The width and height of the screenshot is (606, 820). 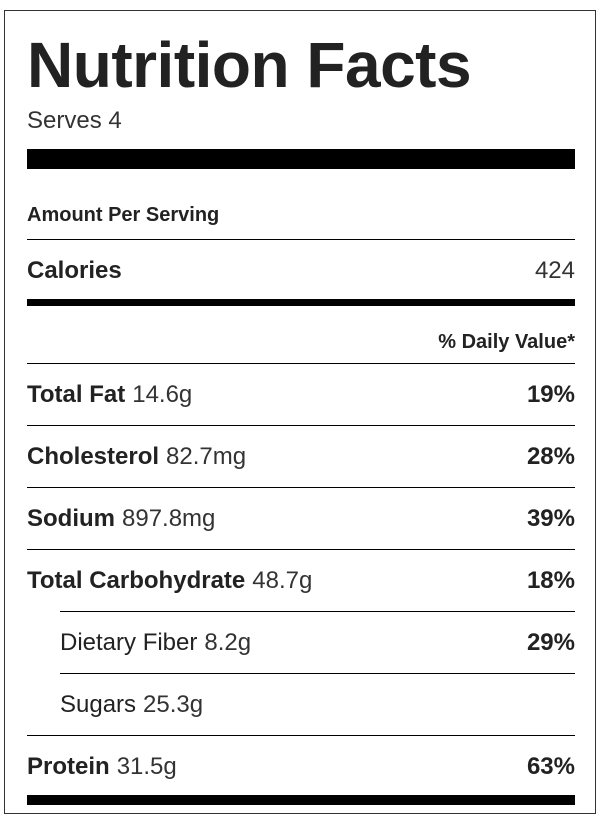 What do you see at coordinates (550, 642) in the screenshot?
I see `nutrient-daily-value: 29%` at bounding box center [550, 642].